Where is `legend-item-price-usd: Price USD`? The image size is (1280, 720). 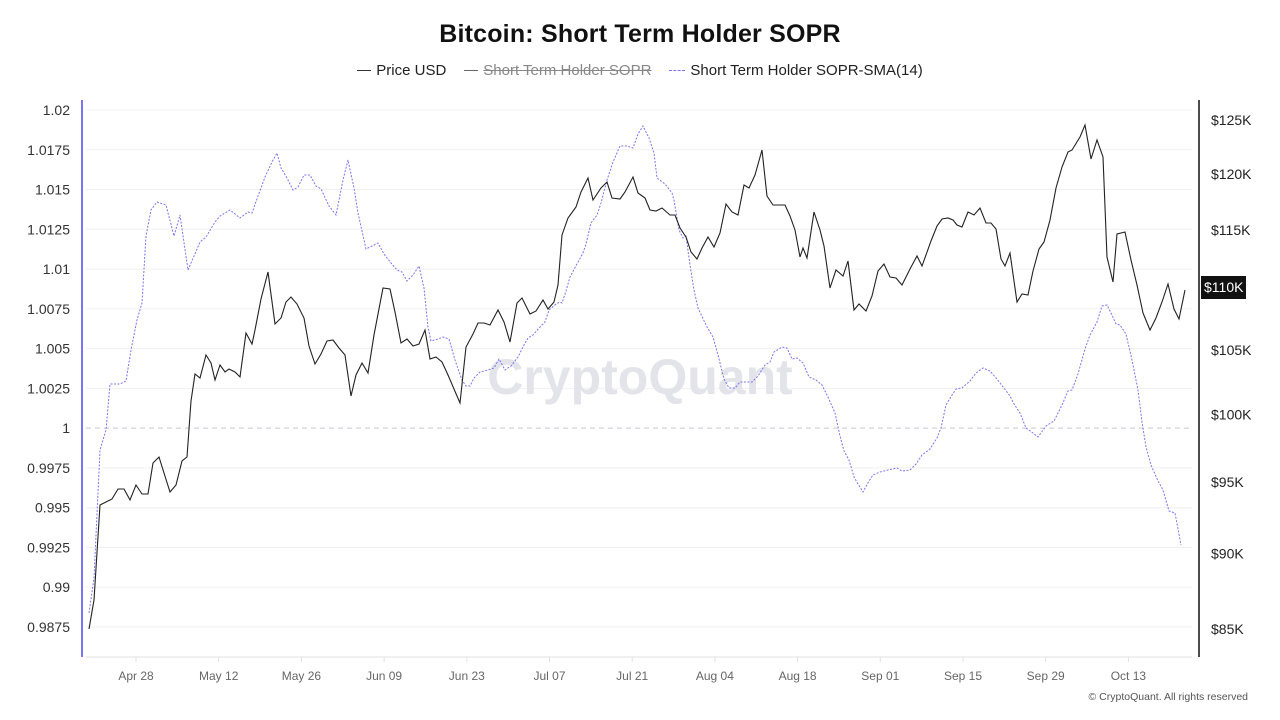
legend-item-price-usd: Price USD is located at coordinates (401, 70).